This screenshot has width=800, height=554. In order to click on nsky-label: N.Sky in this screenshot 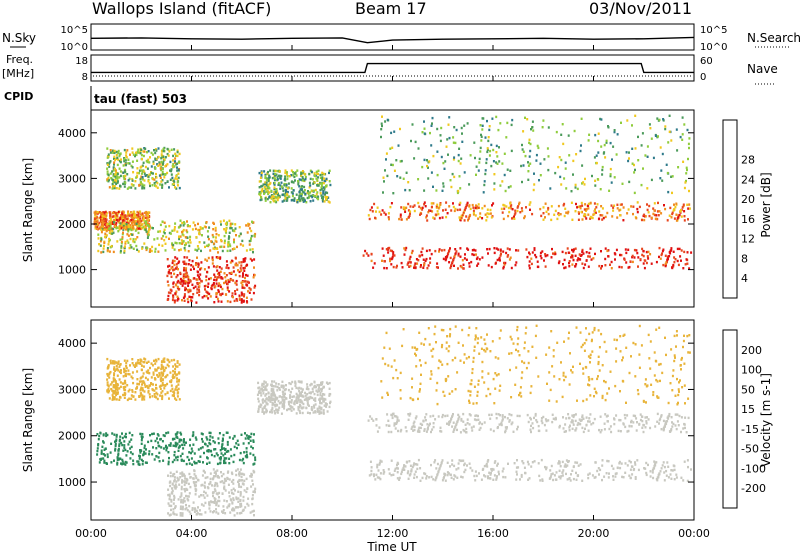, I will do `click(19, 38)`.